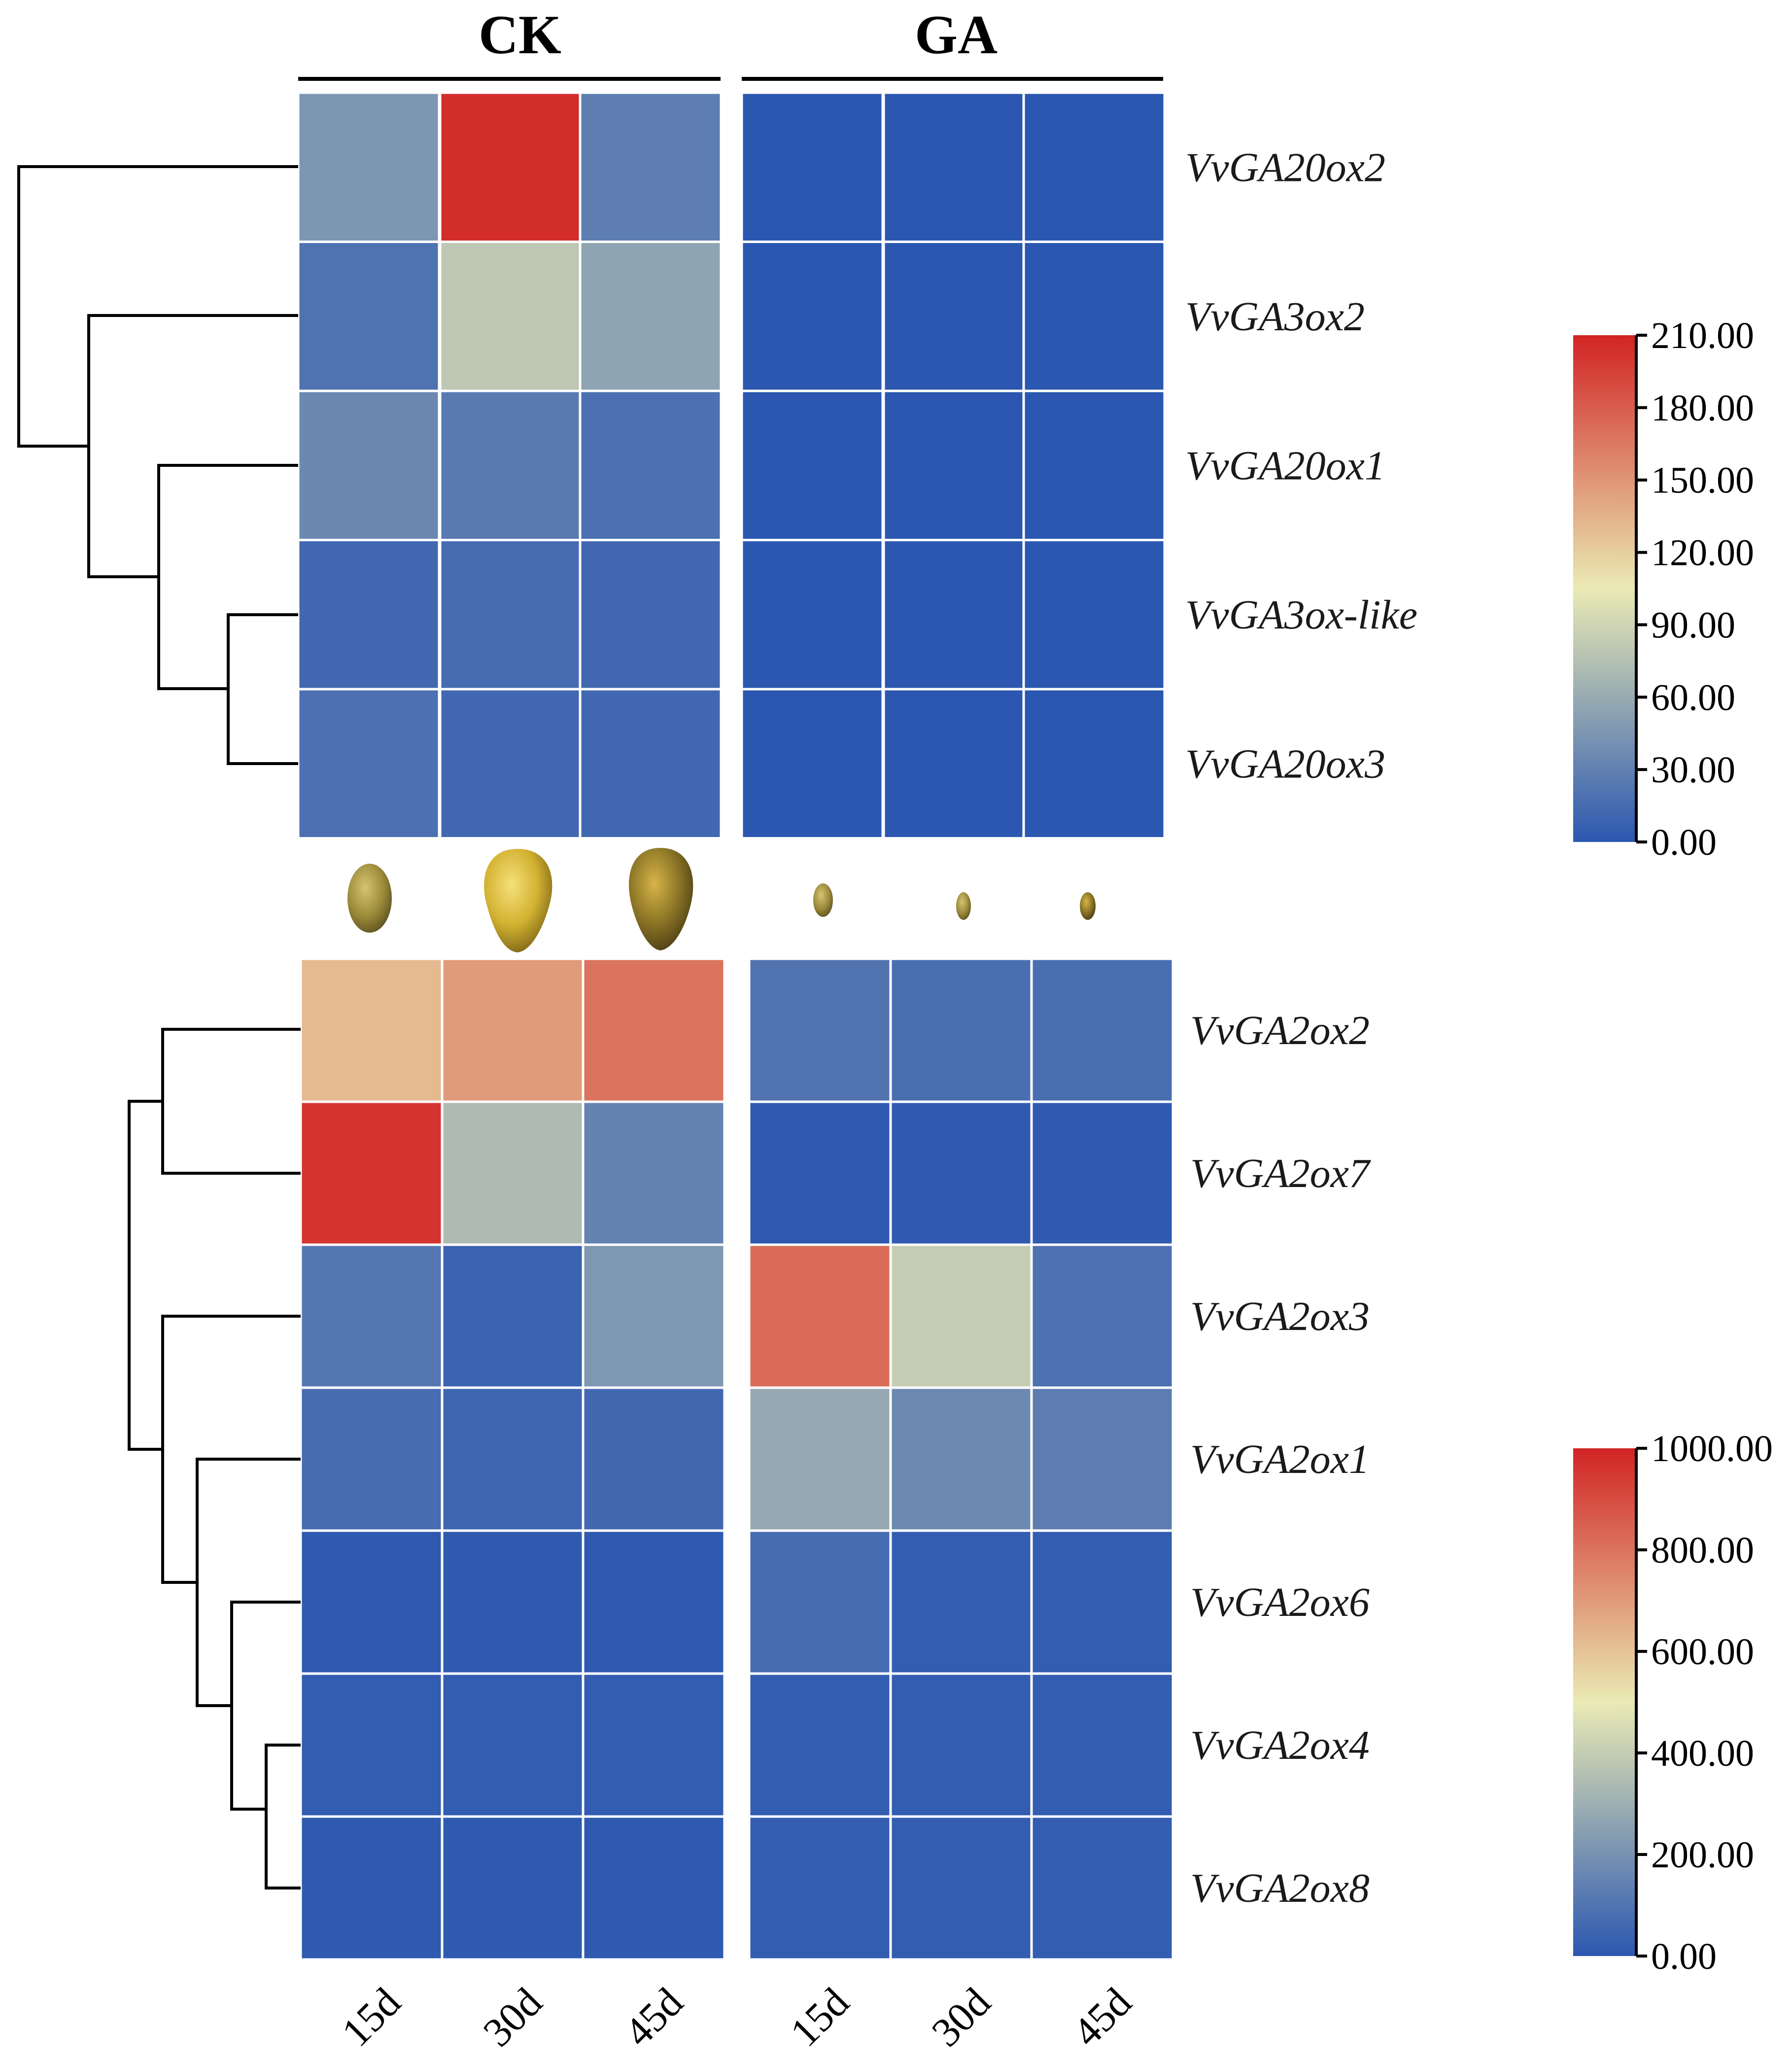  What do you see at coordinates (820, 1745) in the screenshot?
I see `heatmap-cell-vvga2ox4-ga-15d` at bounding box center [820, 1745].